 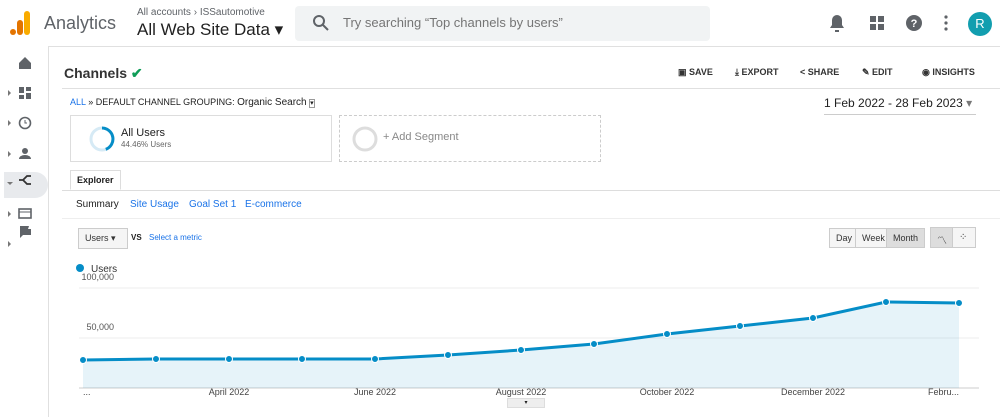 I want to click on add-segment-label: + Add Segment, so click(x=421, y=137).